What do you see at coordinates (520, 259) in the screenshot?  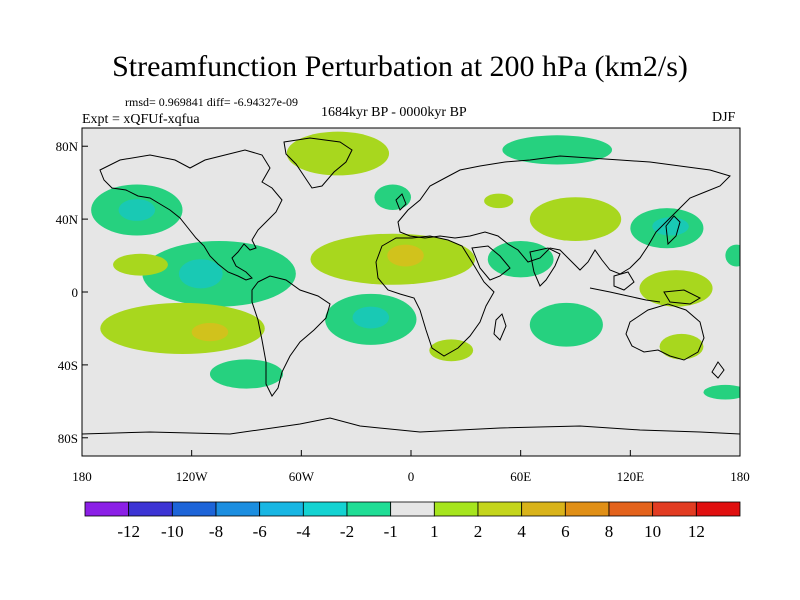 I see `anomaly-arabia-low` at bounding box center [520, 259].